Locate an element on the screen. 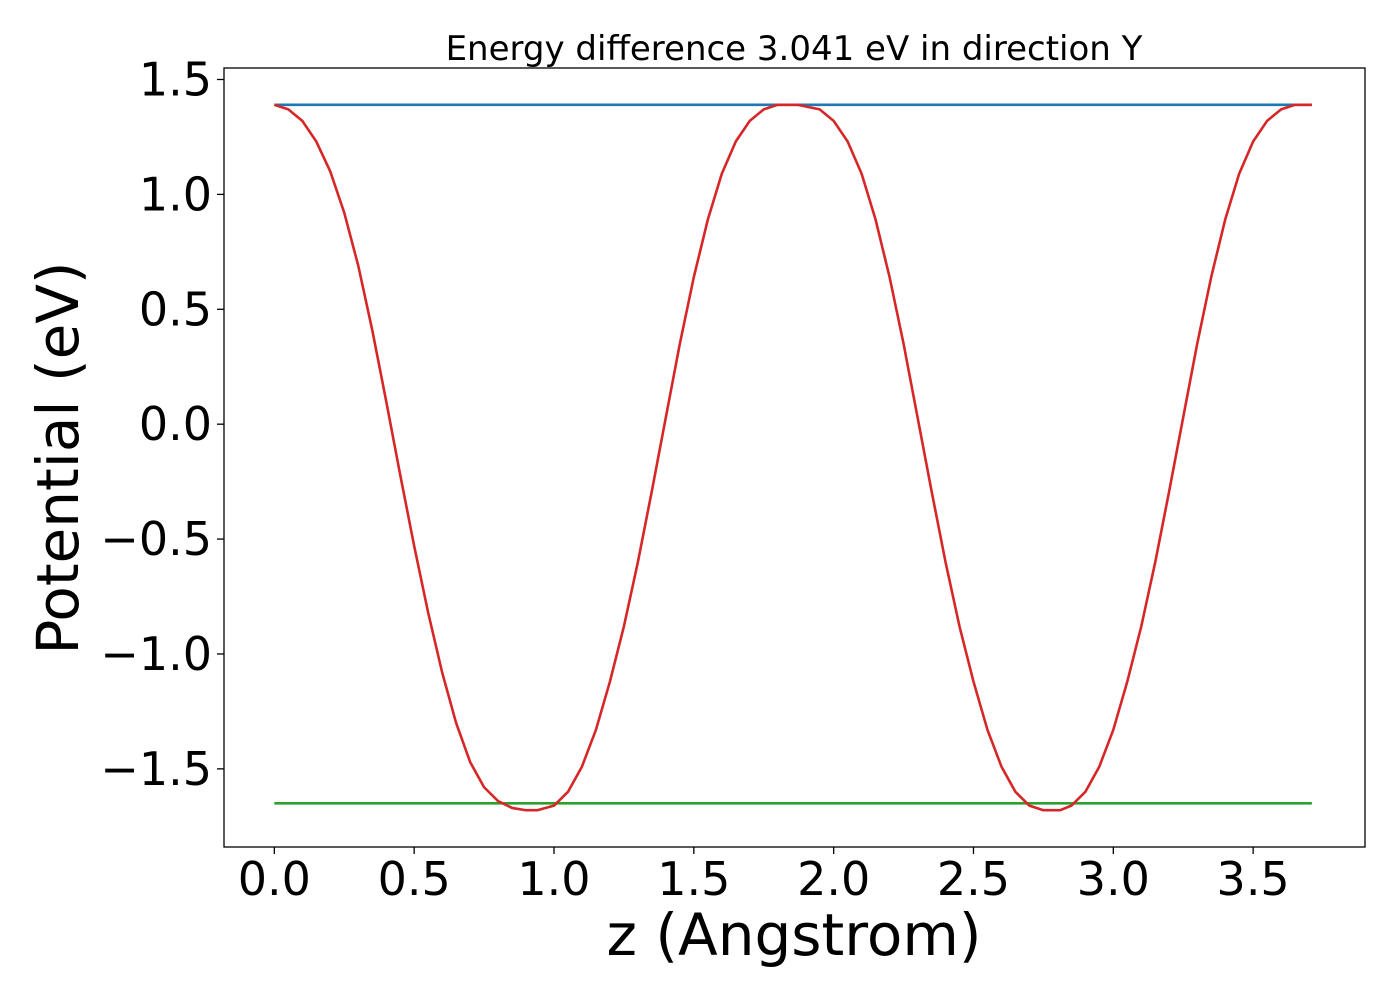 The image size is (1400, 1005). x-ticks: 0.0 0.5 1.0 1.5 2.0 2.5 3.0 3.5 is located at coordinates (764, 876).